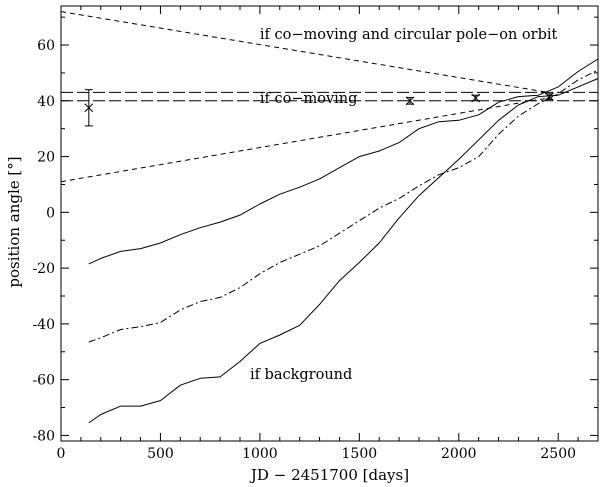  I want to click on y-tick-label: 0, so click(50, 213).